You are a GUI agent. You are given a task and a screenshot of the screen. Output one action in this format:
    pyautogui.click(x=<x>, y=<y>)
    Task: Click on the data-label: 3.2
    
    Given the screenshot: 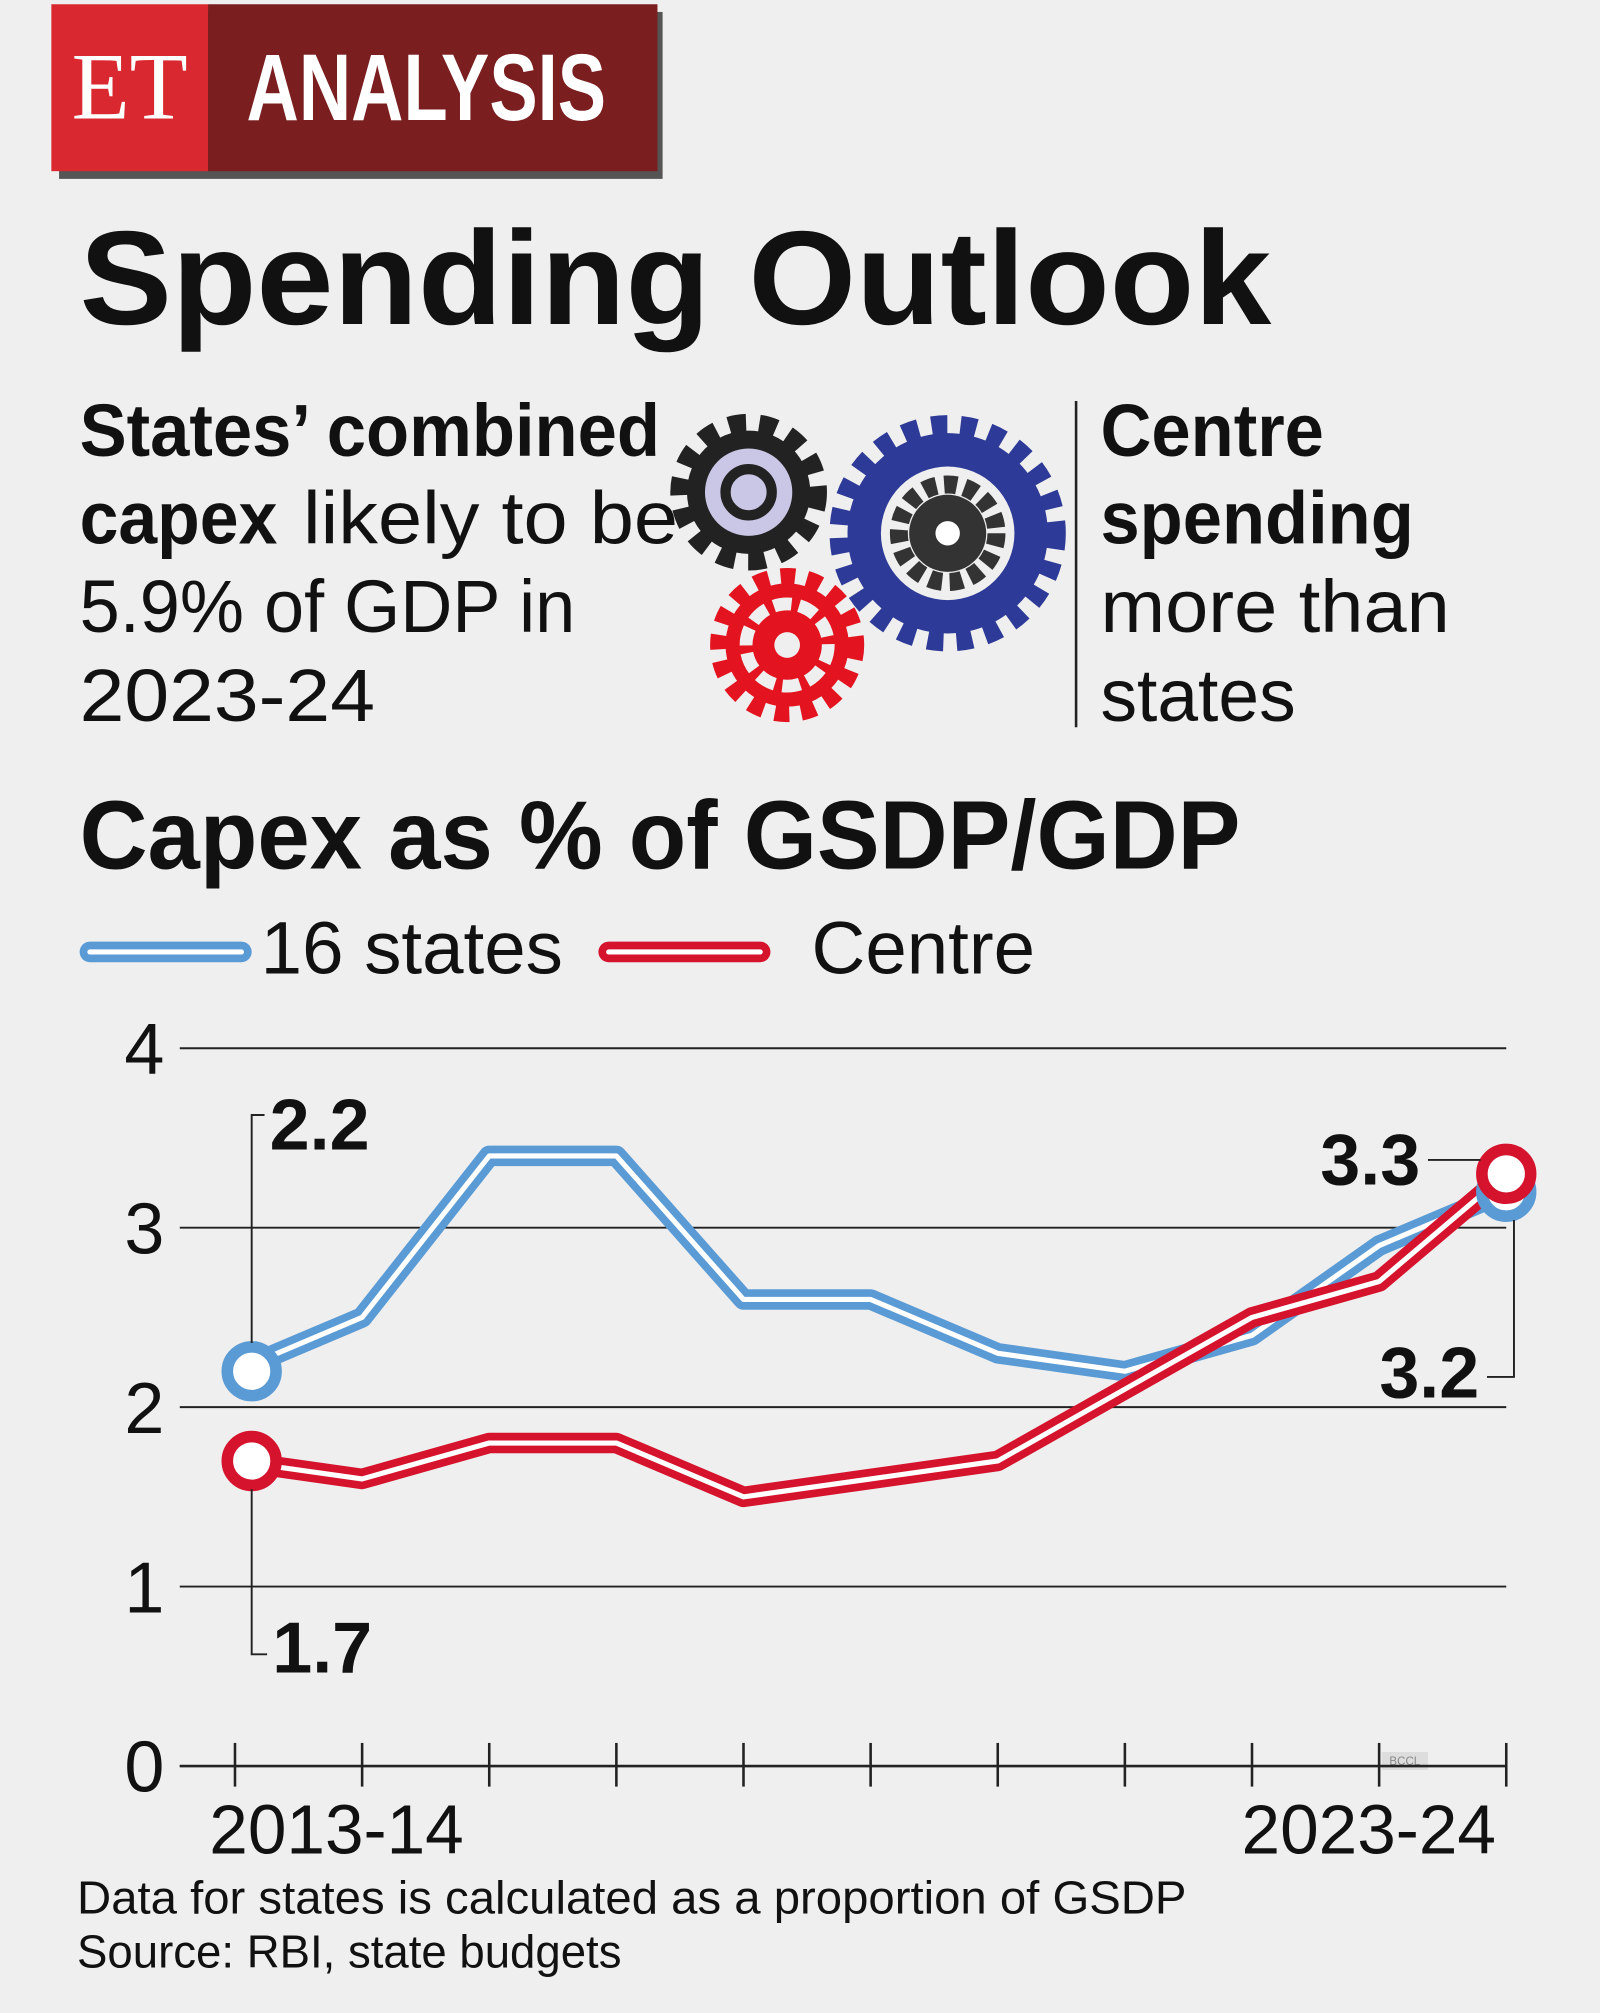 What is the action you would take?
    pyautogui.click(x=1429, y=1374)
    